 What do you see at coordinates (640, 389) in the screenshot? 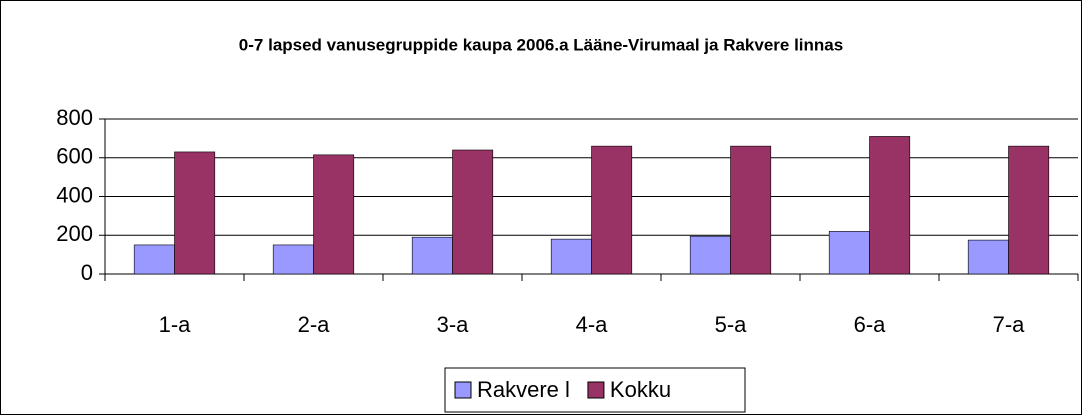
I see `legend-label: Kokku` at bounding box center [640, 389].